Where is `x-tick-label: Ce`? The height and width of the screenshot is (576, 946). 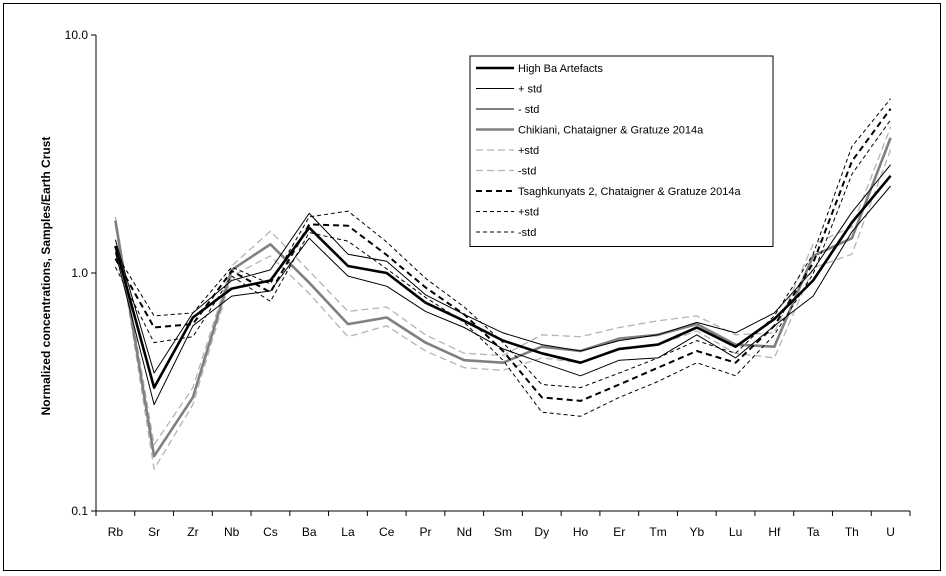 x-tick-label: Ce is located at coordinates (387, 532).